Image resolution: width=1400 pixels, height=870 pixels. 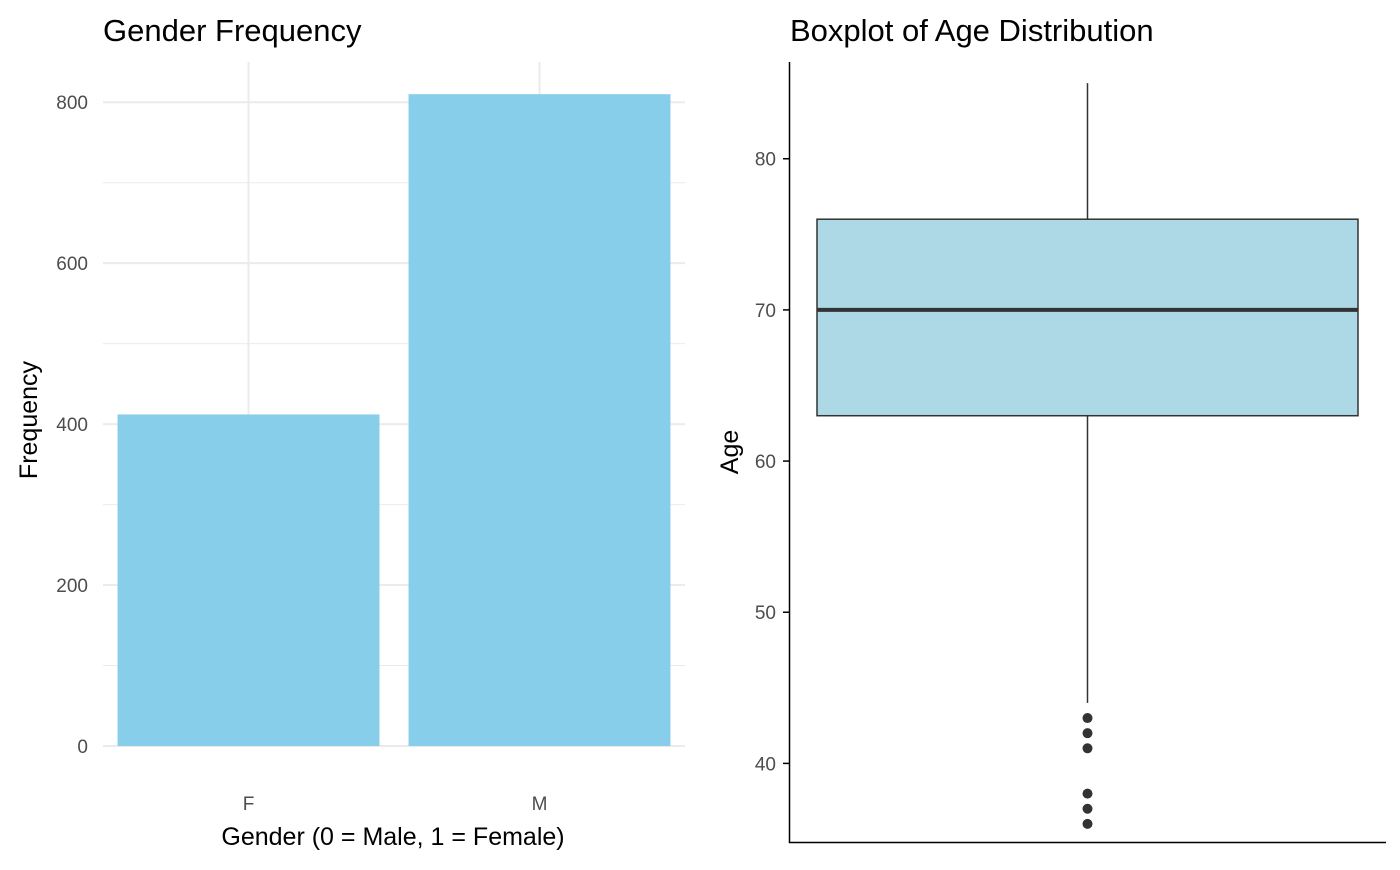 I want to click on boxplot-y-axis-title: Age, so click(x=730, y=452).